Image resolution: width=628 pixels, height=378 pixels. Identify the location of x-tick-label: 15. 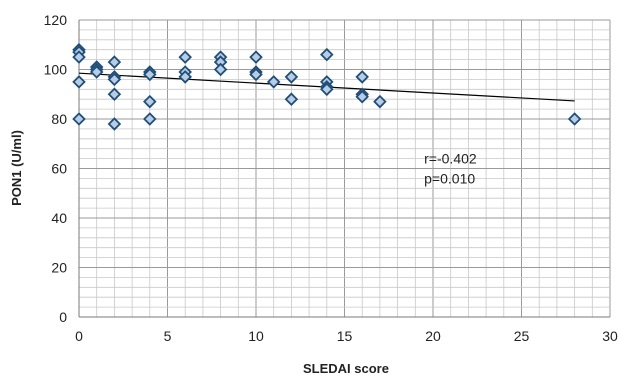
(345, 336).